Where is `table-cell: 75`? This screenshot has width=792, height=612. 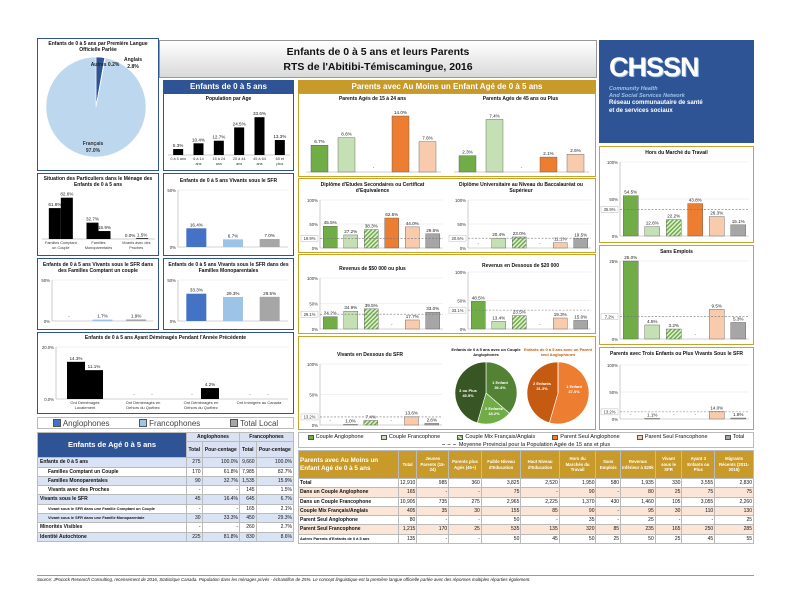 table-cell: 75 is located at coordinates (734, 492).